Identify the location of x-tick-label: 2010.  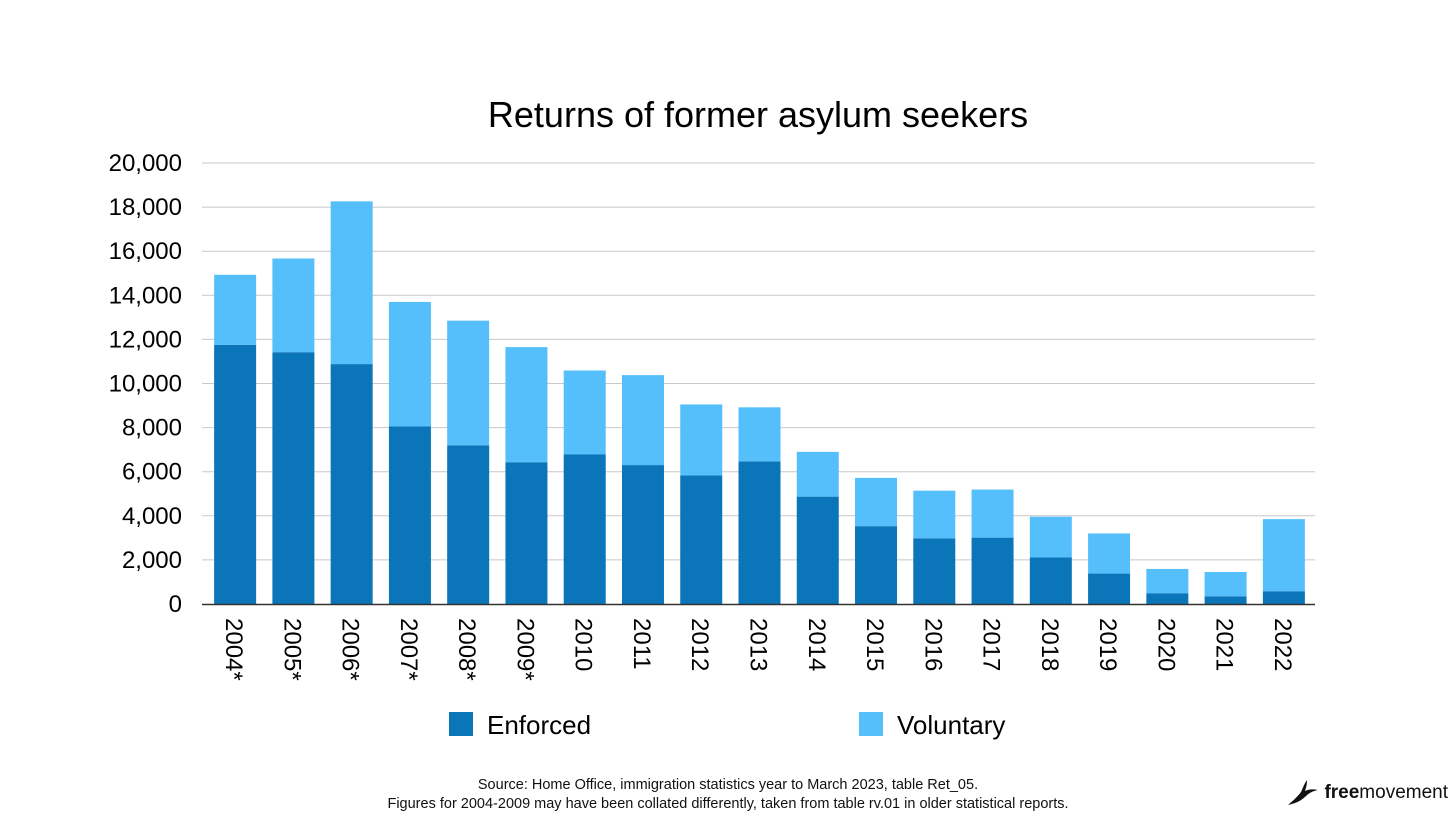
(583, 644).